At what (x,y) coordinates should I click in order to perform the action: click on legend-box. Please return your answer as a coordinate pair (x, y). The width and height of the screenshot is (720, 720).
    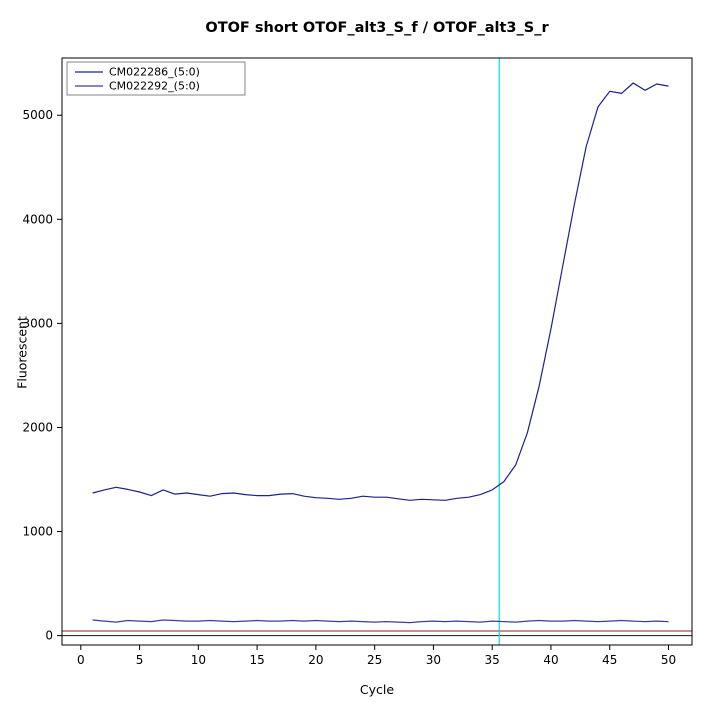
    Looking at the image, I should click on (156, 78).